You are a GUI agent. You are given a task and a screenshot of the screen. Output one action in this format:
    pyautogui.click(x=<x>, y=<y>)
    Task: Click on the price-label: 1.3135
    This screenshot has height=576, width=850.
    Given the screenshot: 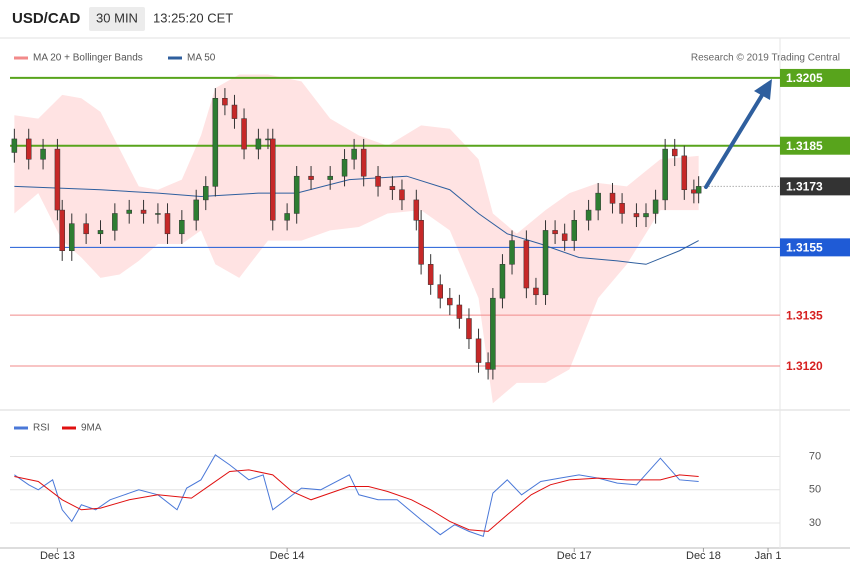 What is the action you would take?
    pyautogui.click(x=804, y=315)
    